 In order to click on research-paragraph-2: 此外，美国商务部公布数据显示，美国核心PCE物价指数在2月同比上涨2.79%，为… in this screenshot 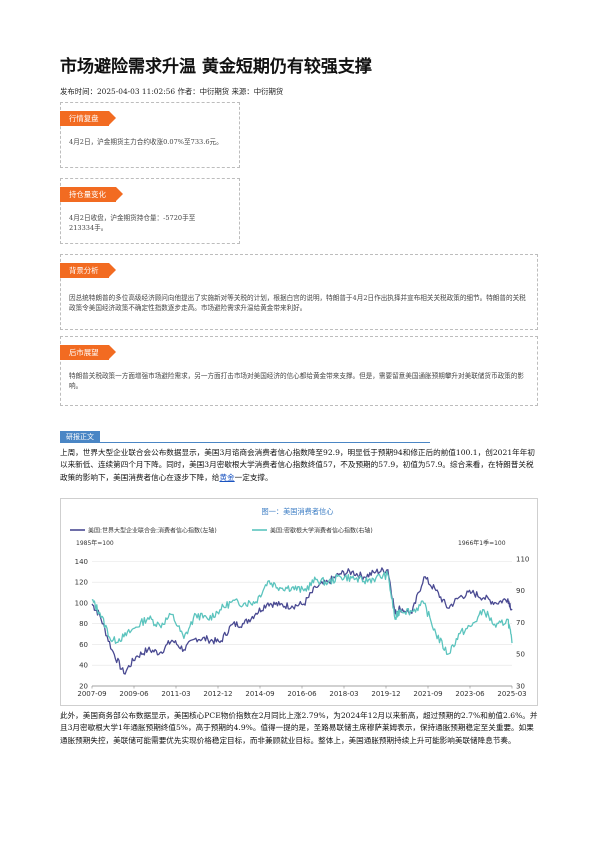, I will do `click(299, 728)`.